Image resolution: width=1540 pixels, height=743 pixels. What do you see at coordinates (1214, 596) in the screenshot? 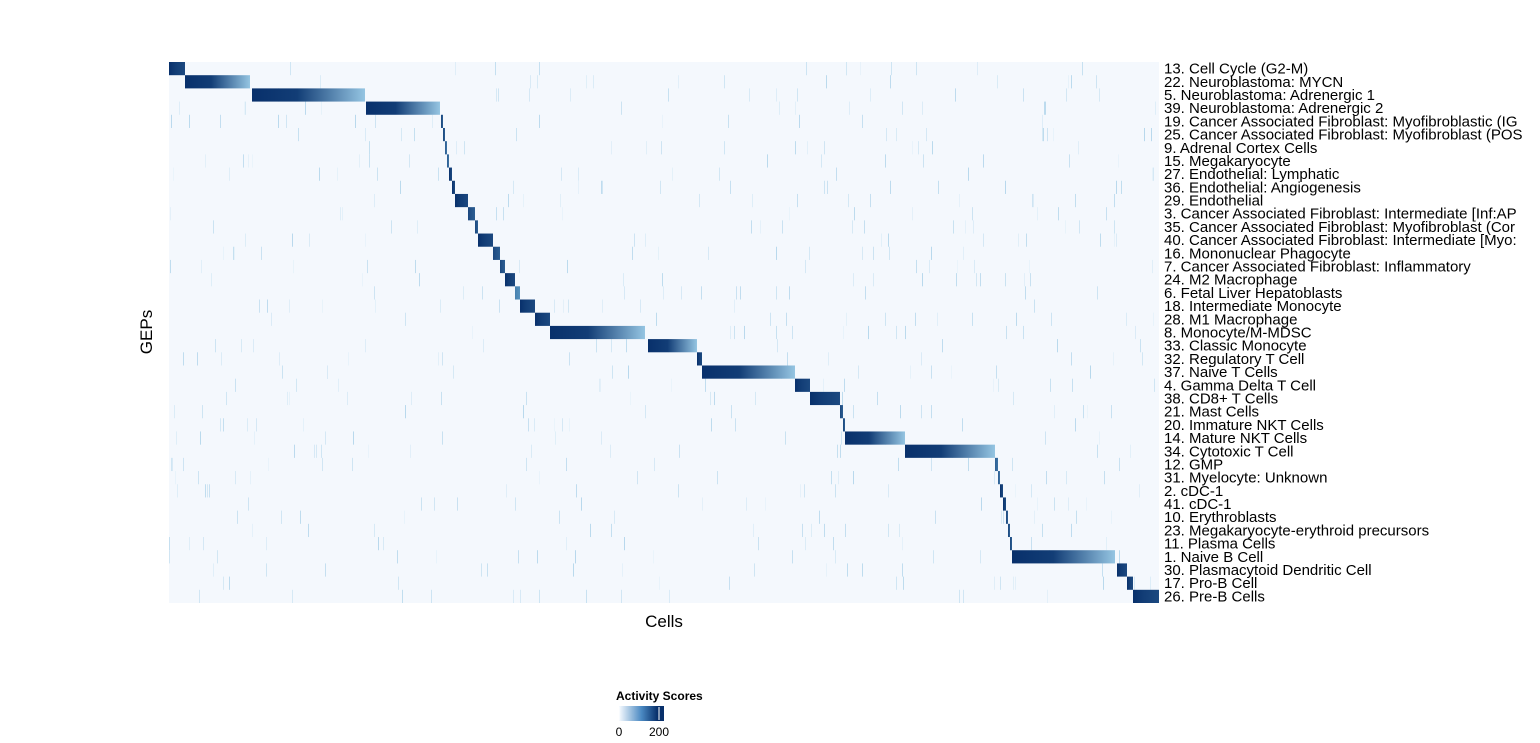
I see `row-label: 26. Pre-B Cells` at bounding box center [1214, 596].